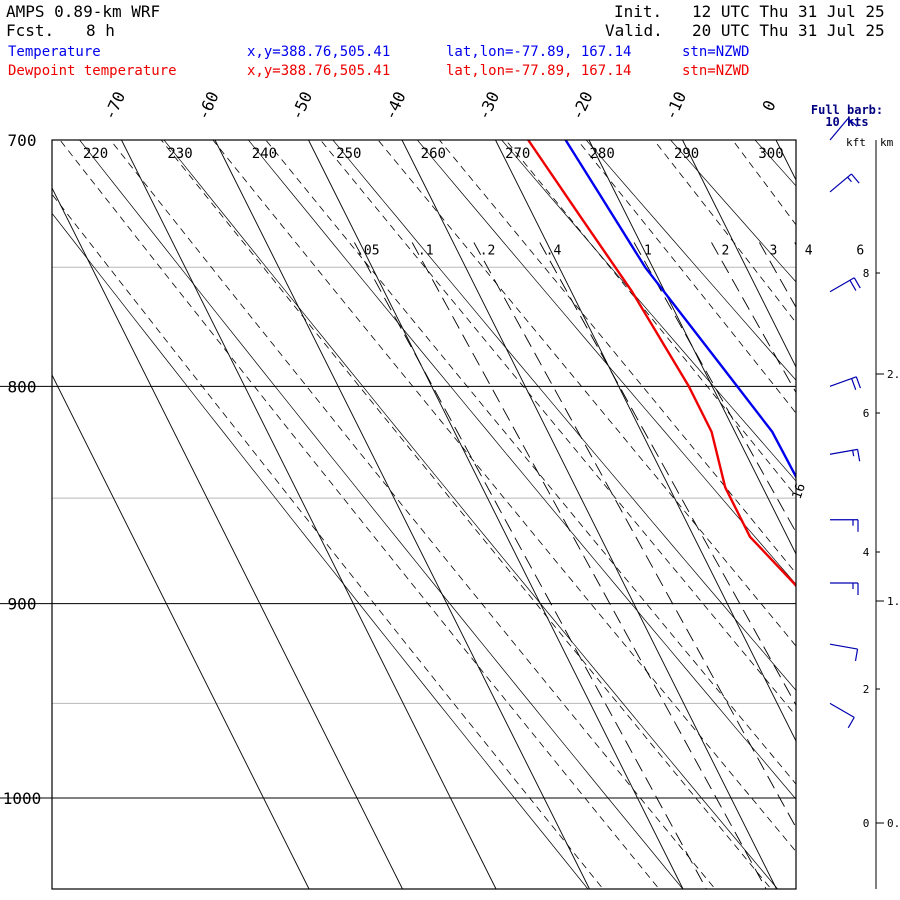  What do you see at coordinates (799, 492) in the screenshot?
I see `wind-note-label: 16` at bounding box center [799, 492].